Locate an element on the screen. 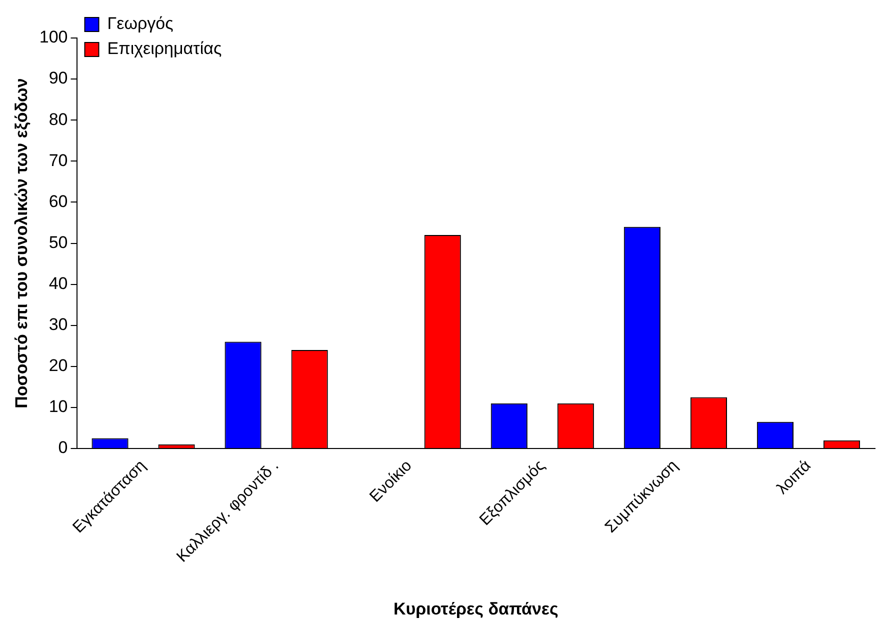 The height and width of the screenshot is (632, 893). y-tick-label: 70 is located at coordinates (58, 160).